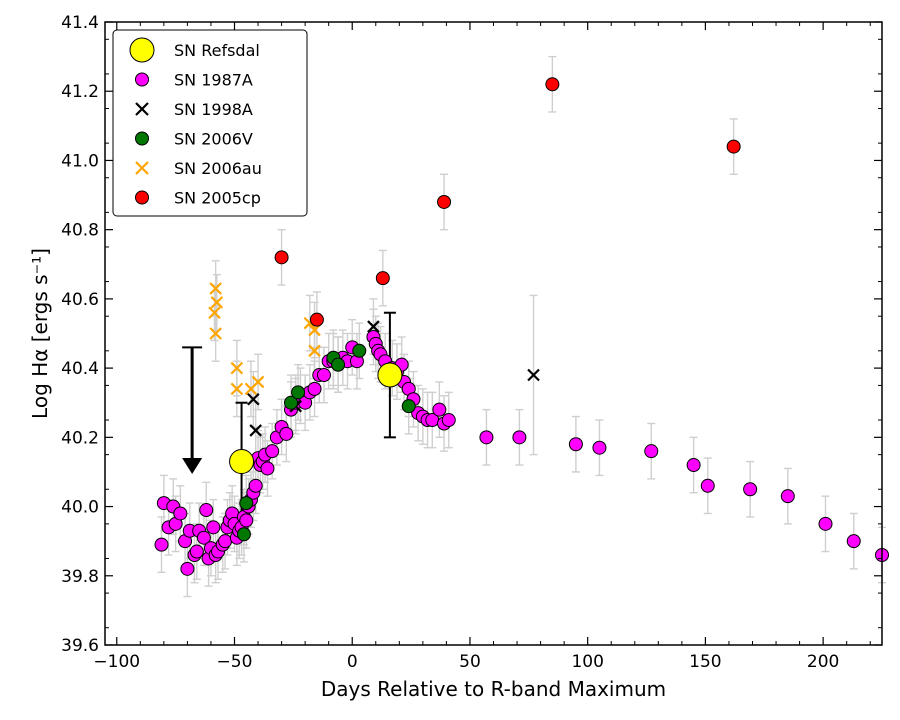  Describe the element at coordinates (142, 138) in the screenshot. I see `legend-marker-sn-2006v` at that location.